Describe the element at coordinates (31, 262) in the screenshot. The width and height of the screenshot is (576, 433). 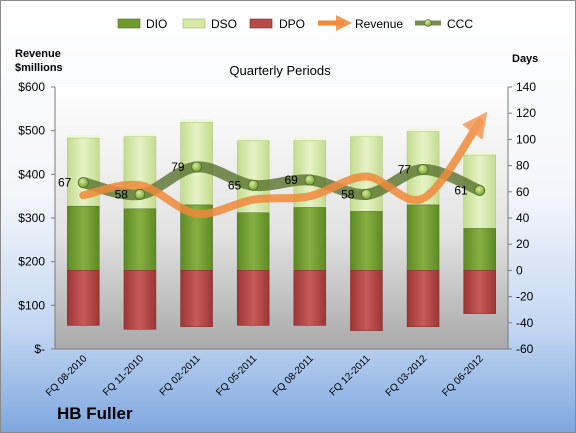
I see `left-tick-label: $200` at that location.